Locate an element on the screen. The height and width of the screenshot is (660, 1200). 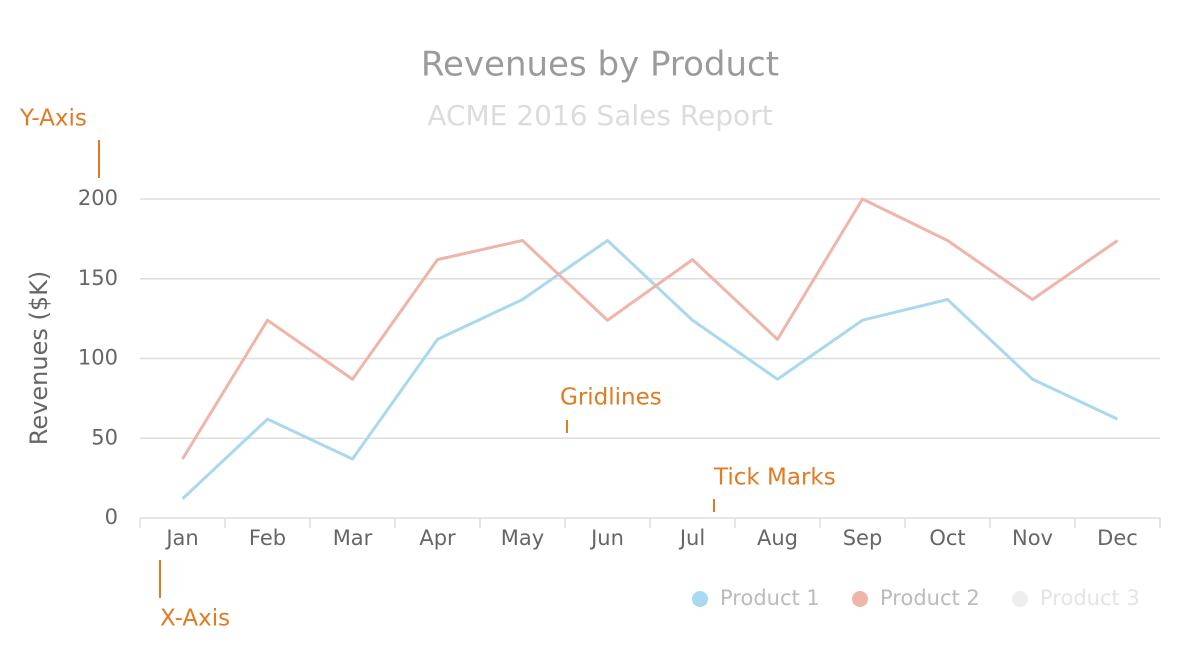
x-tick-label: May is located at coordinates (522, 538).